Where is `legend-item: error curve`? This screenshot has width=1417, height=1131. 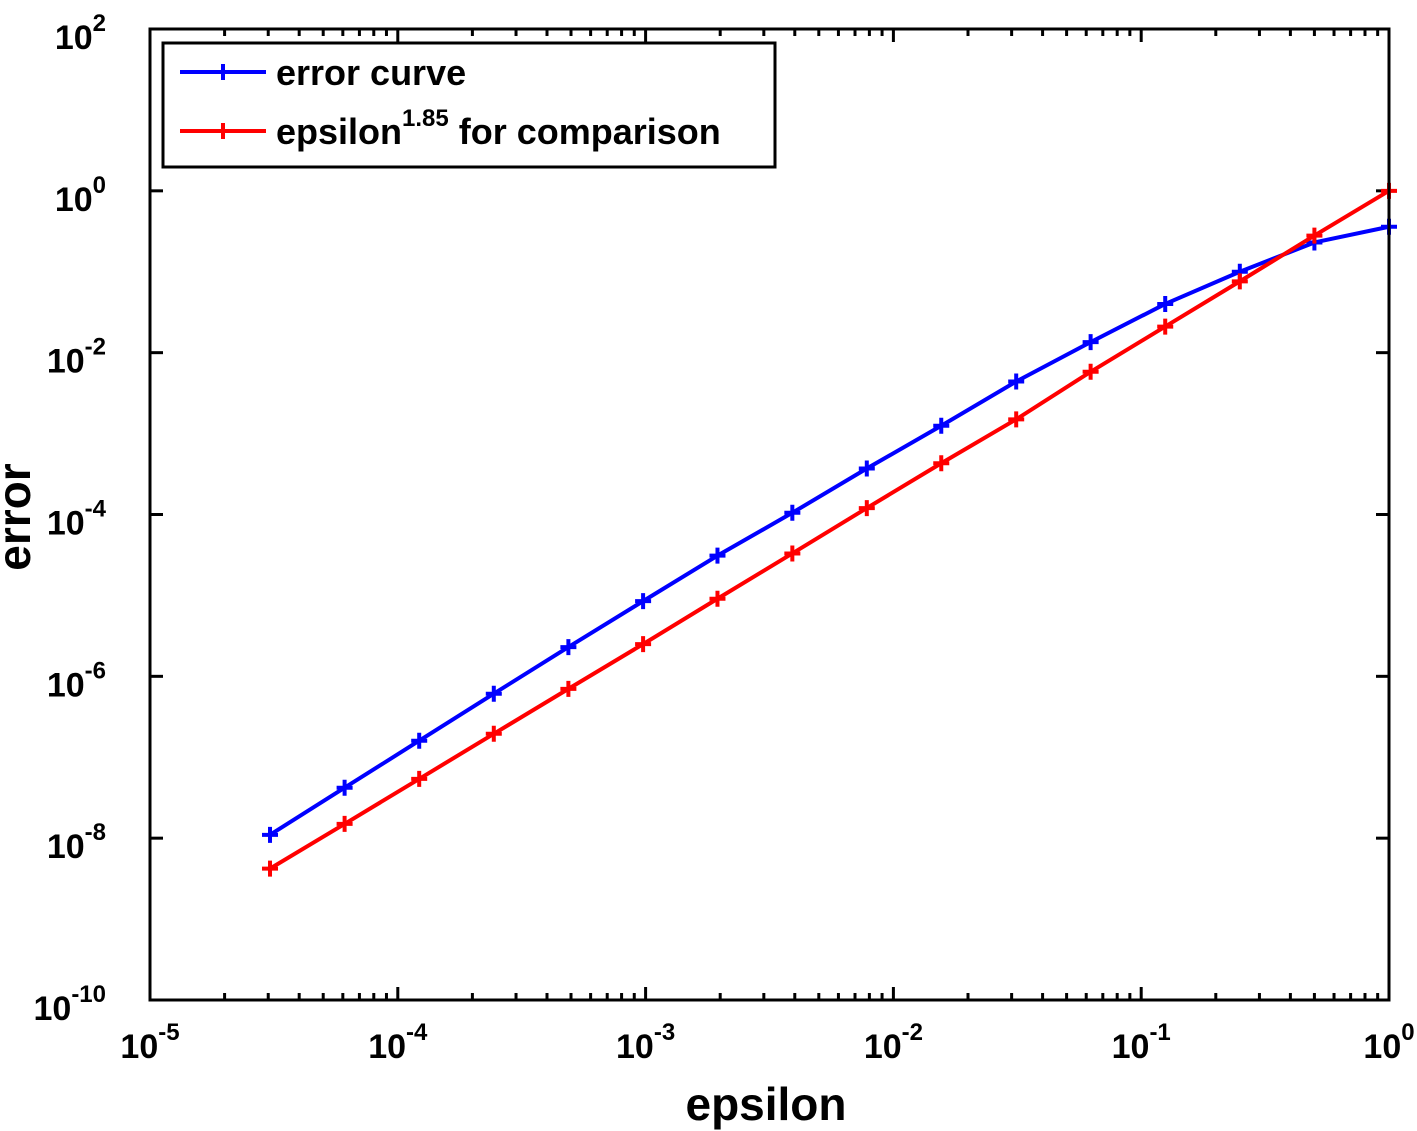 legend-item: error curve is located at coordinates (323, 72).